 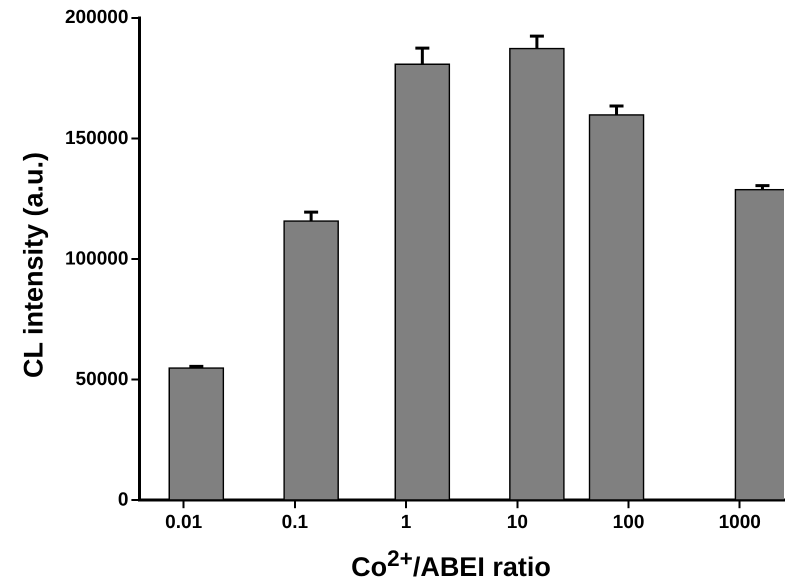 What do you see at coordinates (96, 17) in the screenshot?
I see `y-tick-label: 200000` at bounding box center [96, 17].